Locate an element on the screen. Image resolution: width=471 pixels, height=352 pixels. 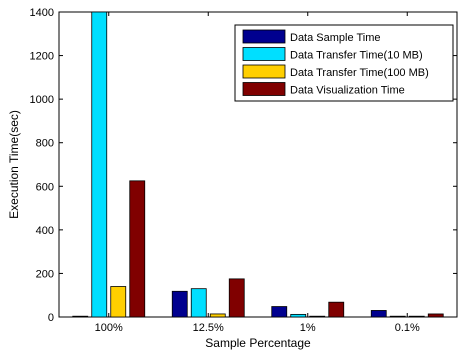
x-tick-label: 12.5% is located at coordinates (208, 328).